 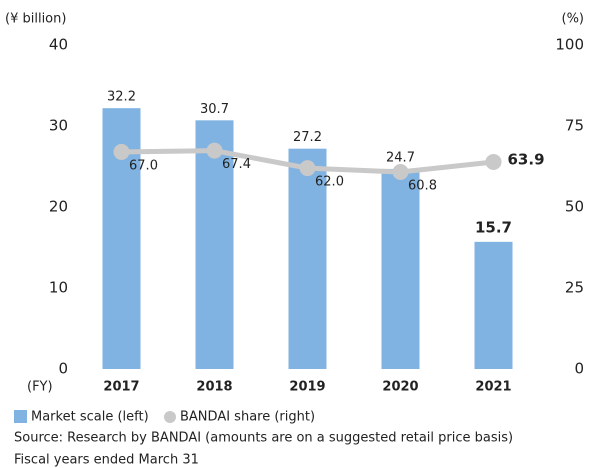 What do you see at coordinates (58, 45) in the screenshot?
I see `y-tick-label: 40` at bounding box center [58, 45].